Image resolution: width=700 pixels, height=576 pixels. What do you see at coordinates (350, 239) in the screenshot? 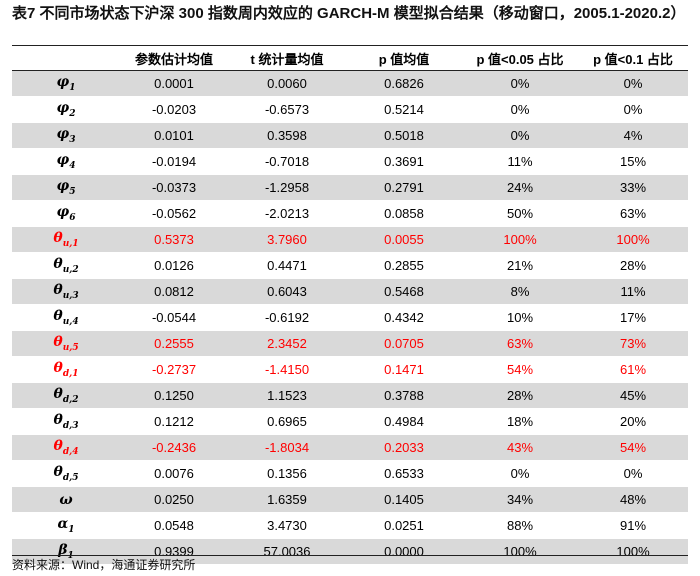
I see `table-row: θu,1 0.5373 3.7960 0.0055 100% 100%` at bounding box center [350, 239].